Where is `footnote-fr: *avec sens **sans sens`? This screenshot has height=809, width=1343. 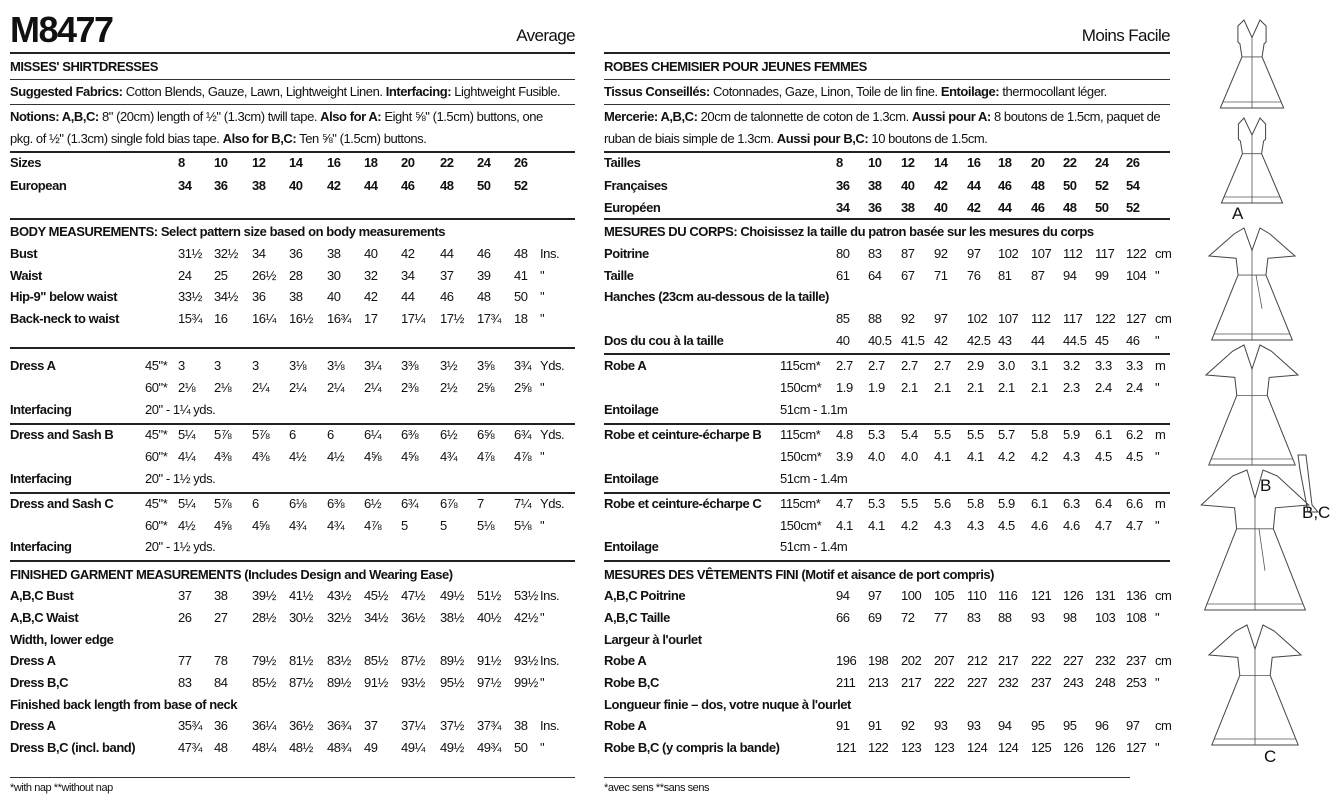 footnote-fr: *avec sens **sans sens is located at coordinates (657, 788).